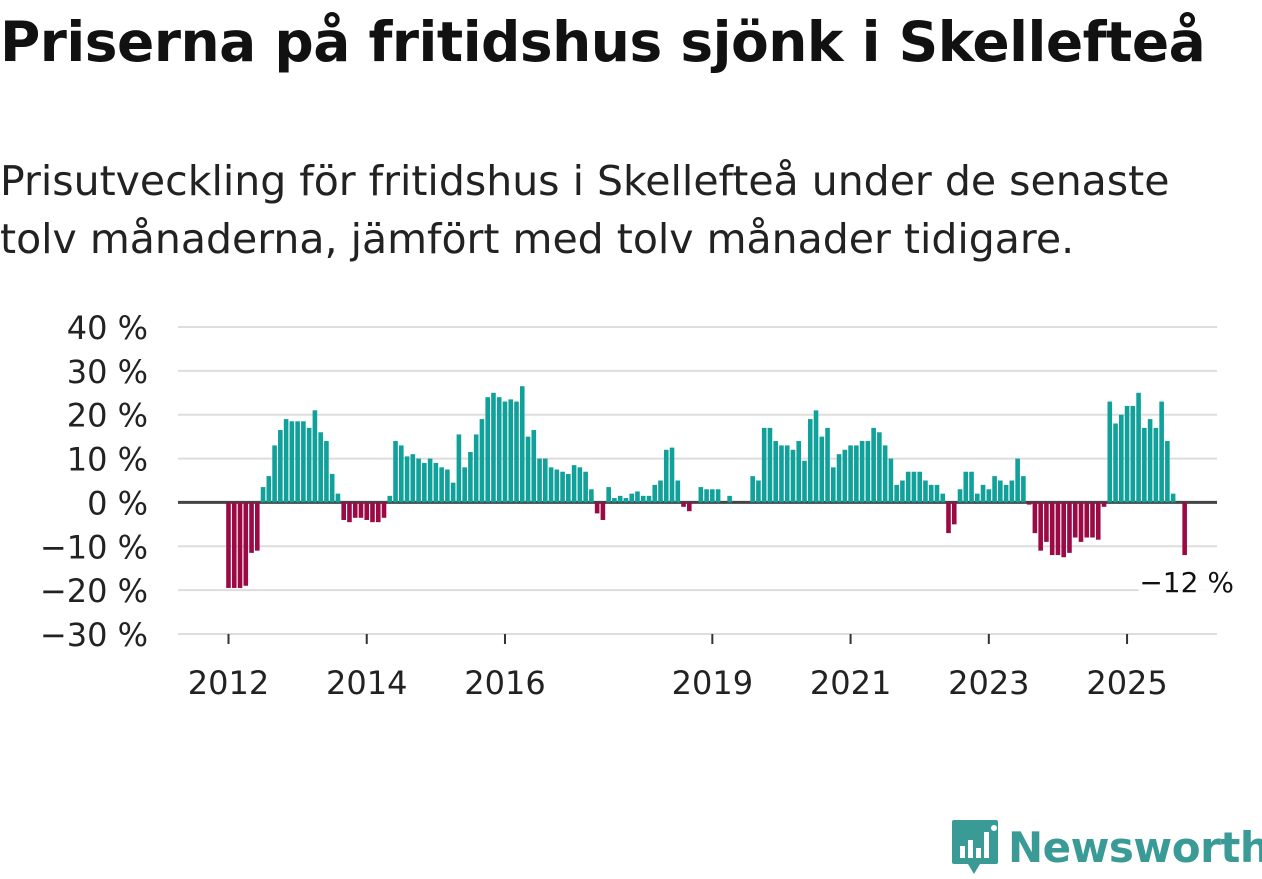 This screenshot has width=1262, height=879. What do you see at coordinates (1135, 847) in the screenshot?
I see `brand-name: Newsworthy` at bounding box center [1135, 847].